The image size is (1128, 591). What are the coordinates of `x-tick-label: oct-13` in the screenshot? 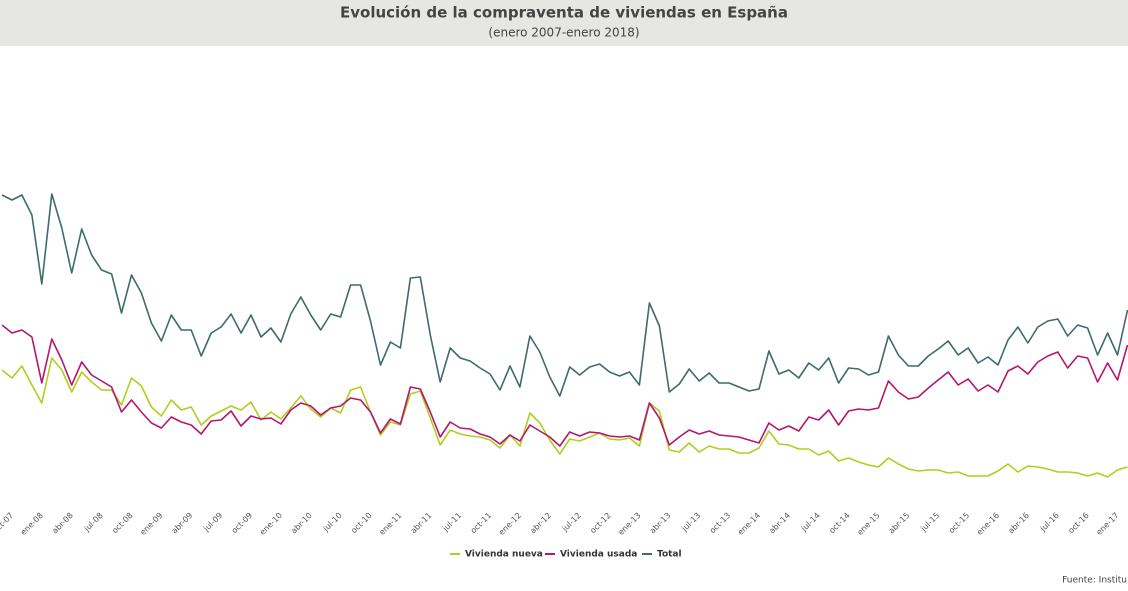 It's located at (720, 523).